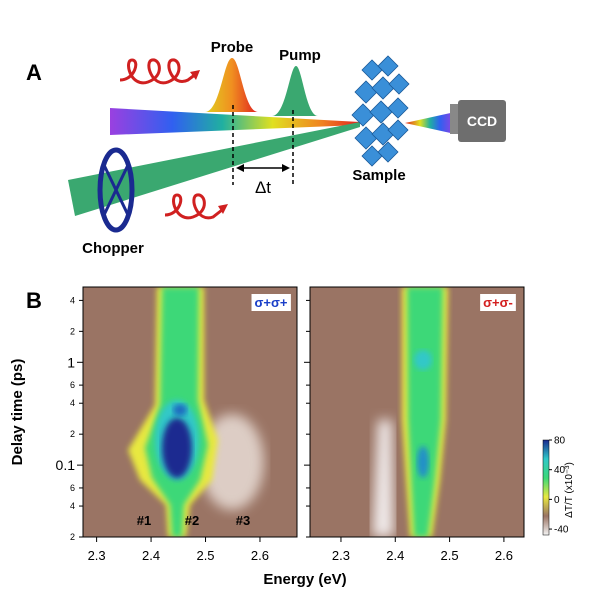  Describe the element at coordinates (569, 490) in the screenshot. I see `colorbar-label: ΔT/T (x10⁻³)` at that location.